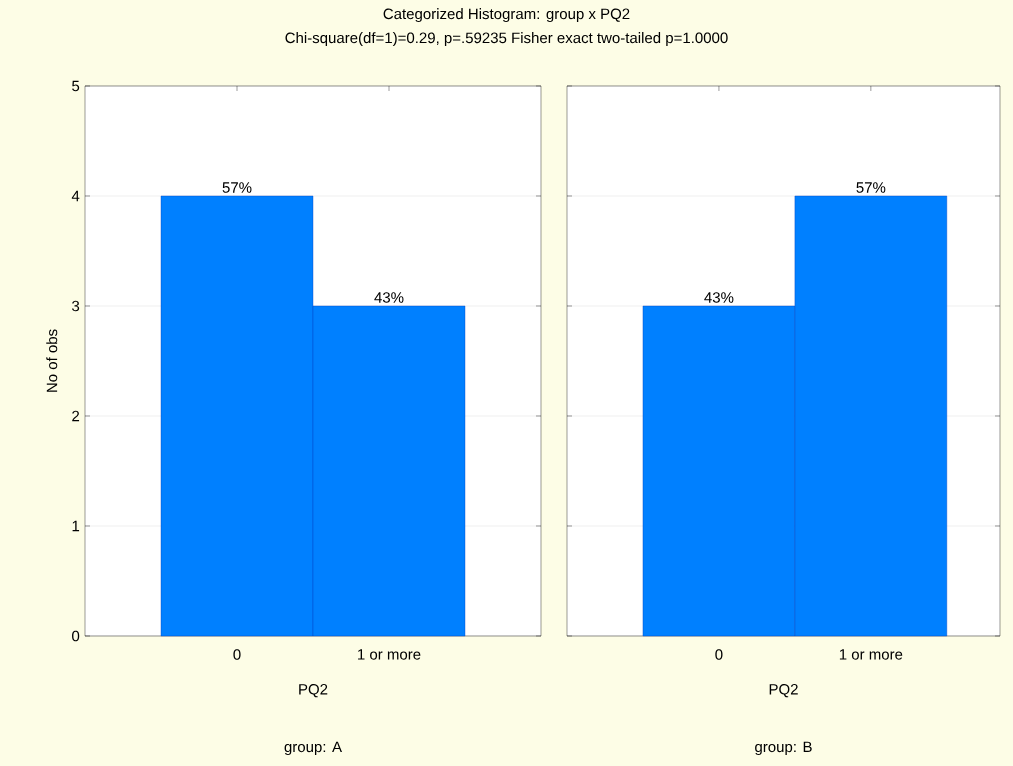 Image resolution: width=1013 pixels, height=766 pixels. Describe the element at coordinates (76, 526) in the screenshot. I see `y-tick-label: 1` at that location.